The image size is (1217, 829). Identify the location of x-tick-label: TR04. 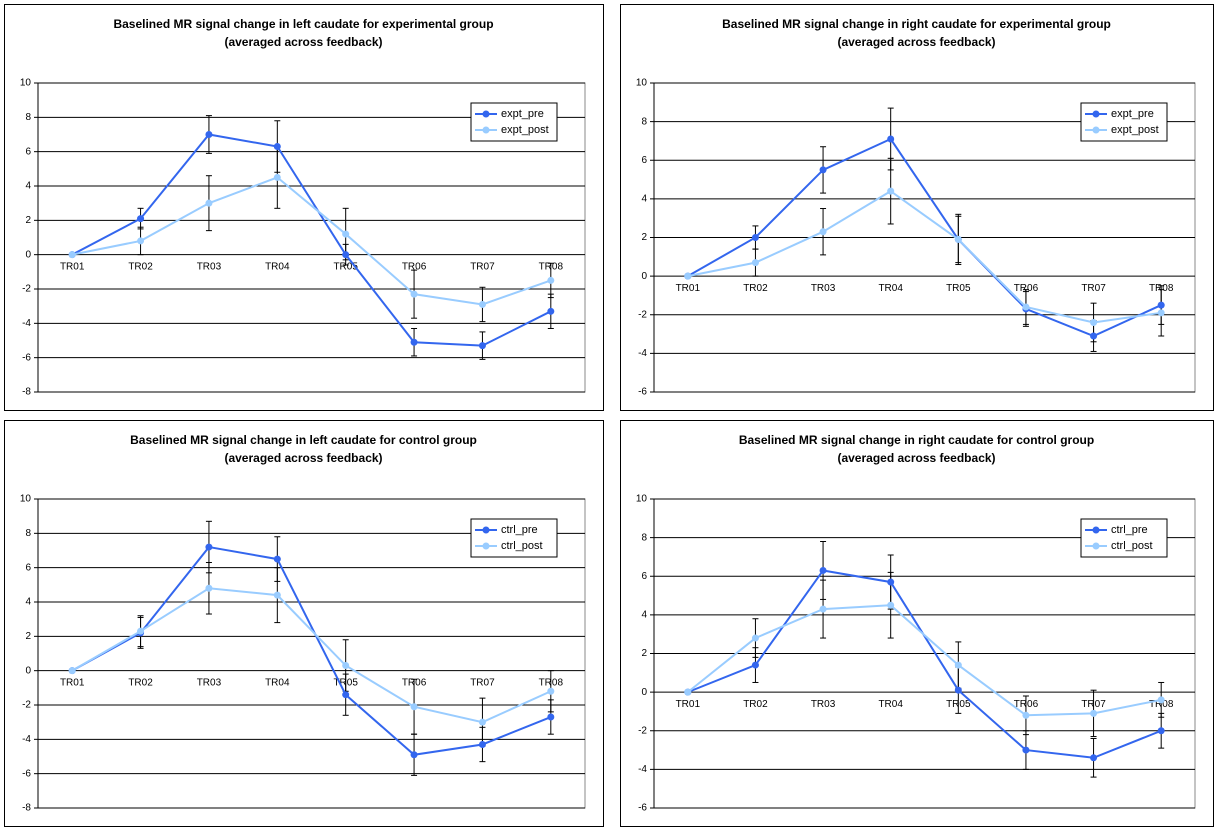
(277, 682).